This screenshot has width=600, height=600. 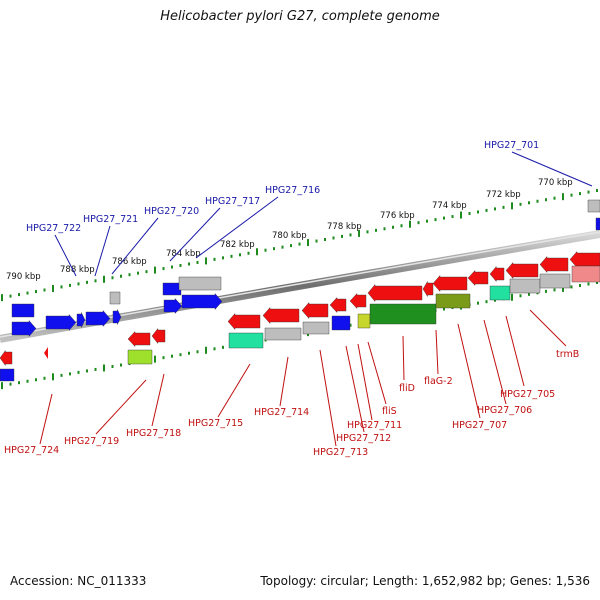 What do you see at coordinates (135, 246) in the screenshot?
I see `label-hpg27-720-connector` at bounding box center [135, 246].